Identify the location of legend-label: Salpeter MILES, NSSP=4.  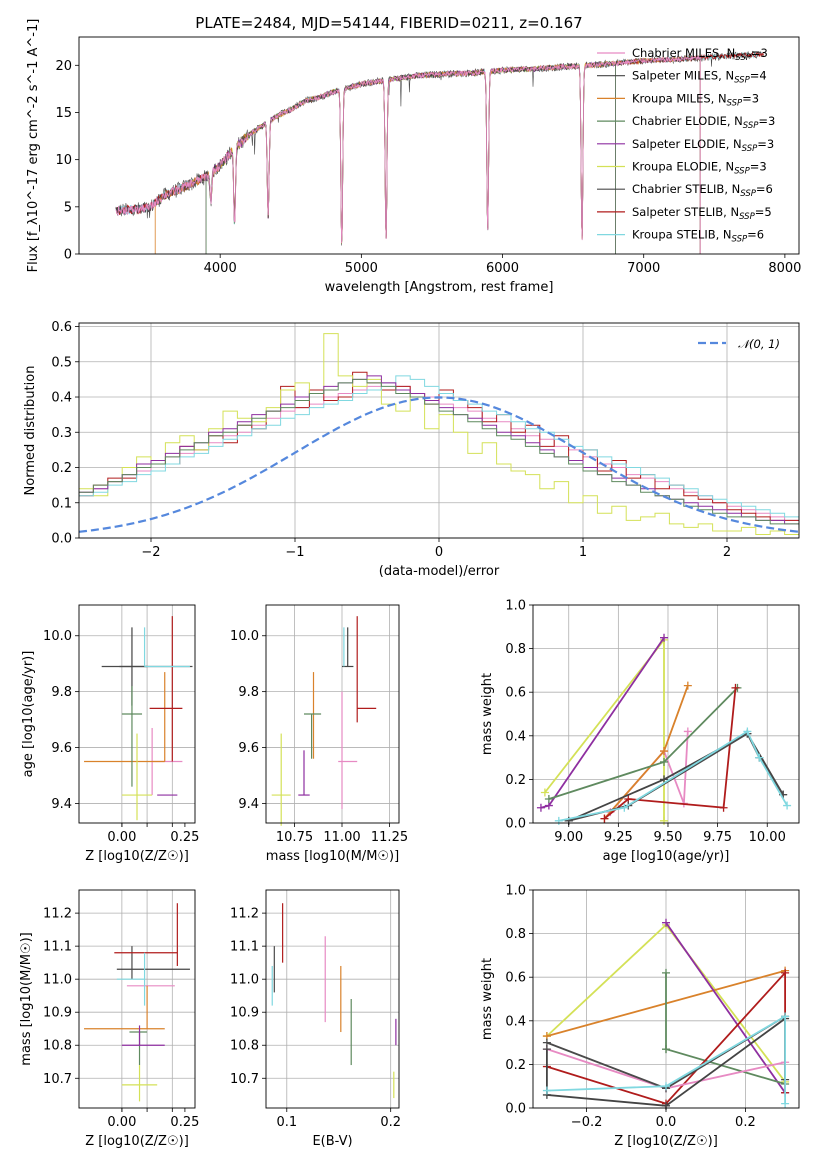
(699, 77).